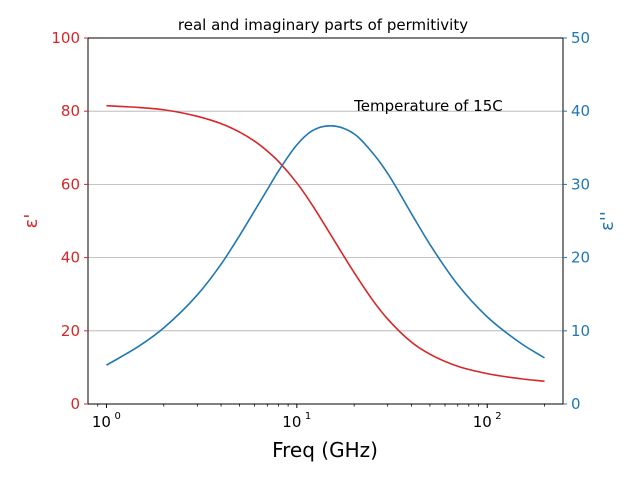  I want to click on y-left-tick-label: 60, so click(70, 184).